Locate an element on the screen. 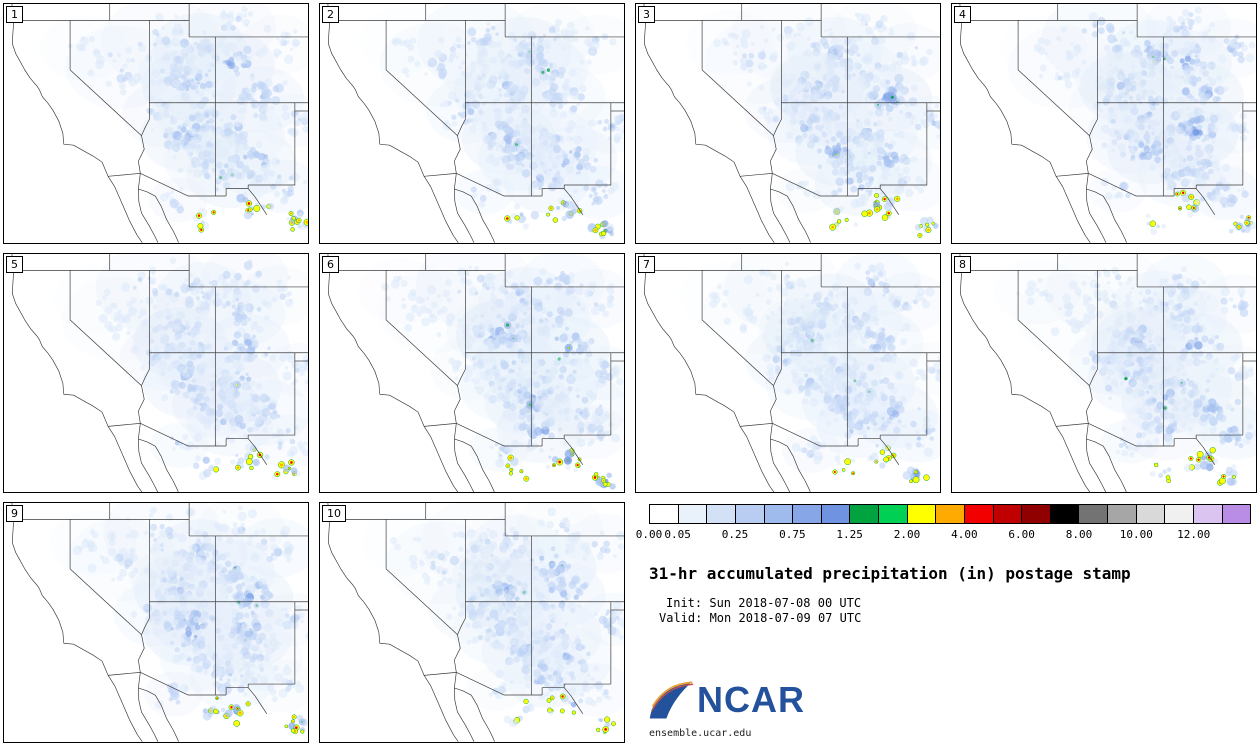 This screenshot has height=746, width=1260. ensemble-panel-3: 3 is located at coordinates (788, 123).